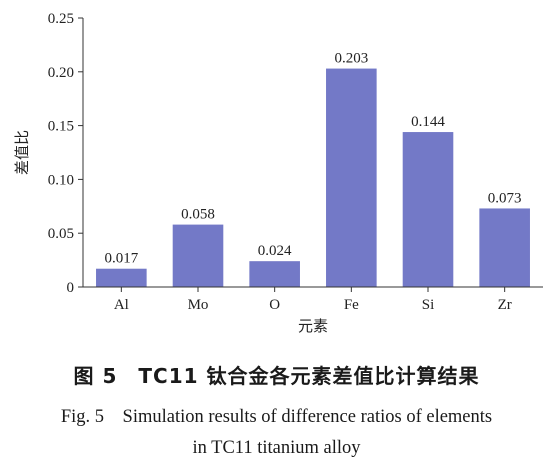 Image resolution: width=553 pixels, height=472 pixels. I want to click on x-tick-label-zr: Zr, so click(505, 305).